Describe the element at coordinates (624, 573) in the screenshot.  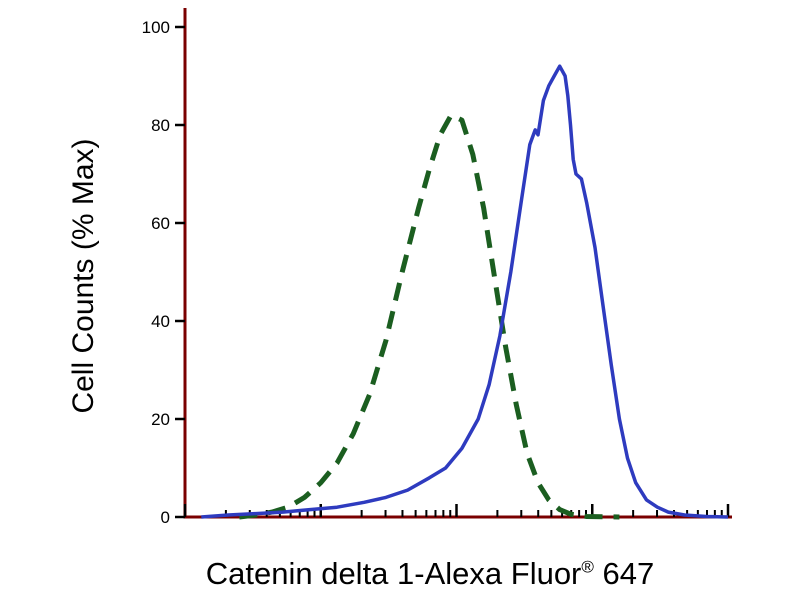
I see `x-axis-title-suffix: 647` at that location.